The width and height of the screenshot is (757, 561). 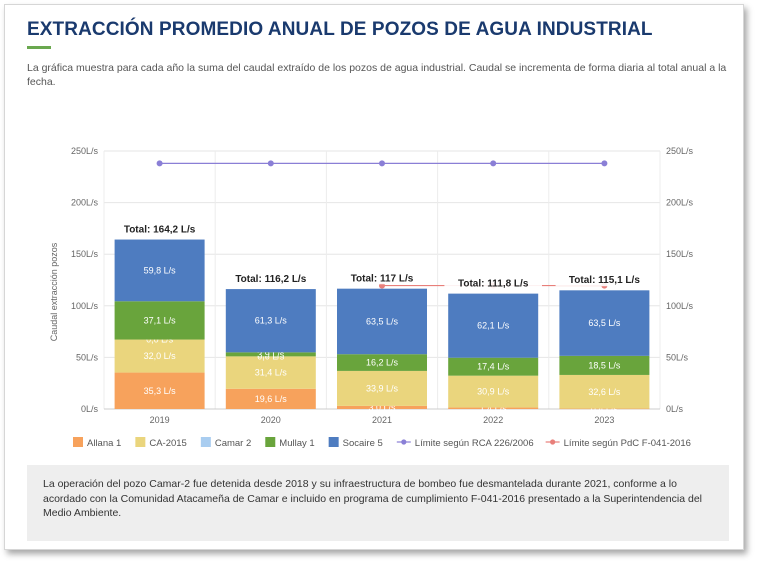 I want to click on total-label: Total: 116,2 L/s, so click(x=270, y=279).